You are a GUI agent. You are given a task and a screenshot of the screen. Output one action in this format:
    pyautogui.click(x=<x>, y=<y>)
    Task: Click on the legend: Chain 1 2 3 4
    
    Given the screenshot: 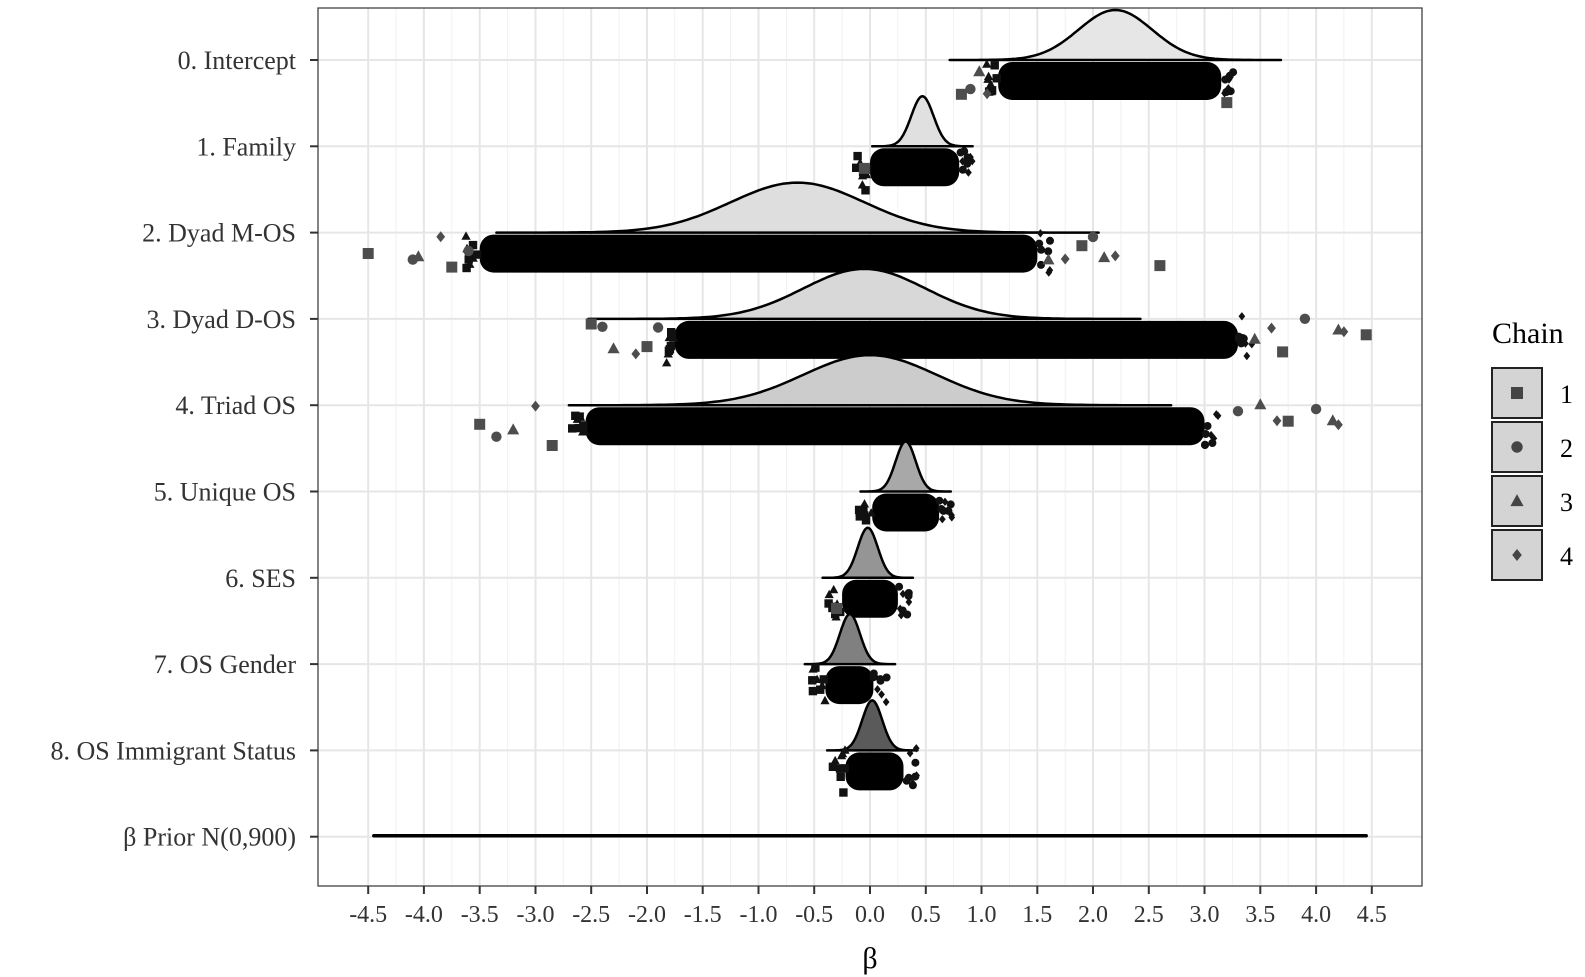 What is the action you would take?
    pyautogui.click(x=1532, y=449)
    